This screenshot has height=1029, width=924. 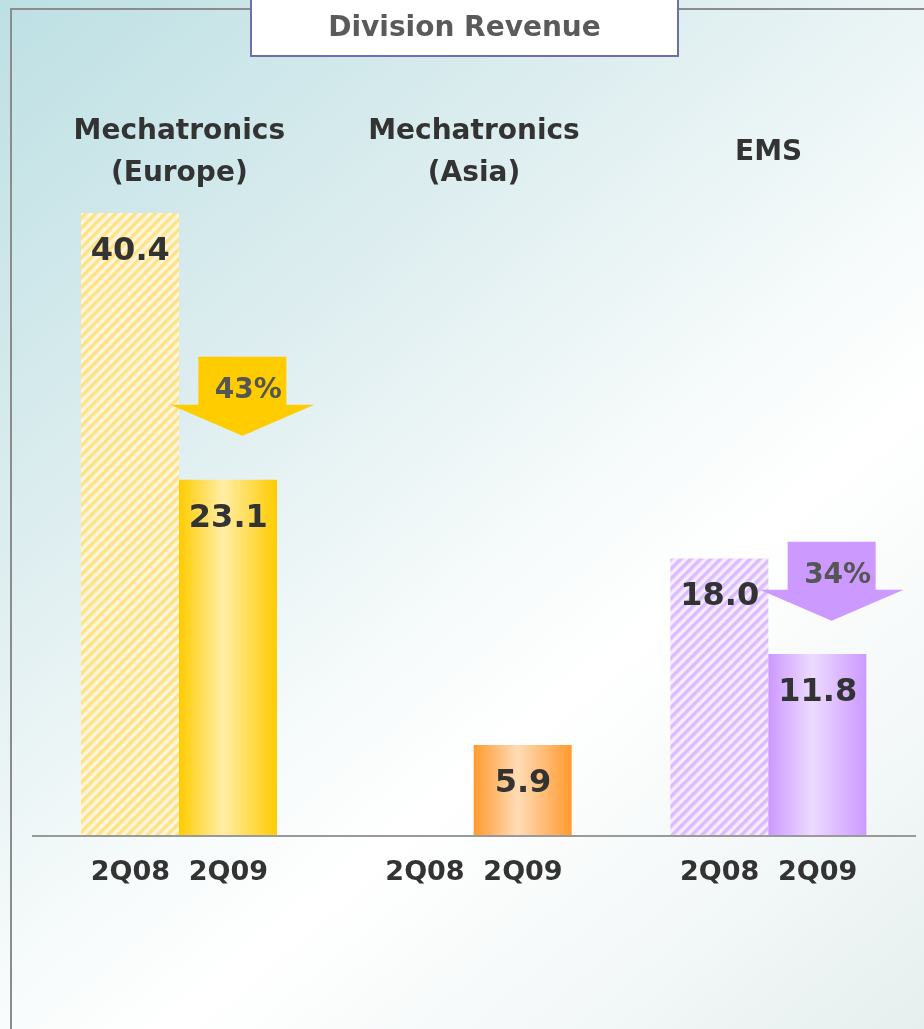 I want to click on series-label: 2Q08, so click(x=130, y=870).